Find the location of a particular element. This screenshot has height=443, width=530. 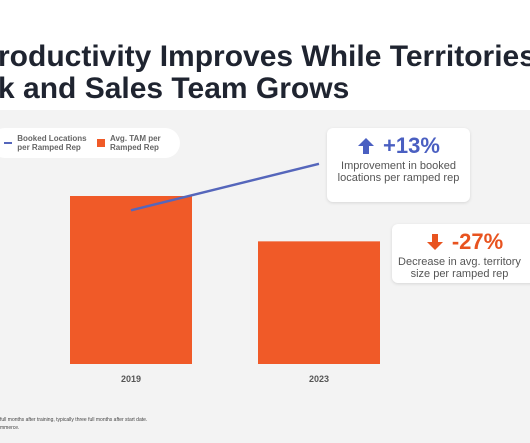

callout-headline: +13% is located at coordinates (398, 146).